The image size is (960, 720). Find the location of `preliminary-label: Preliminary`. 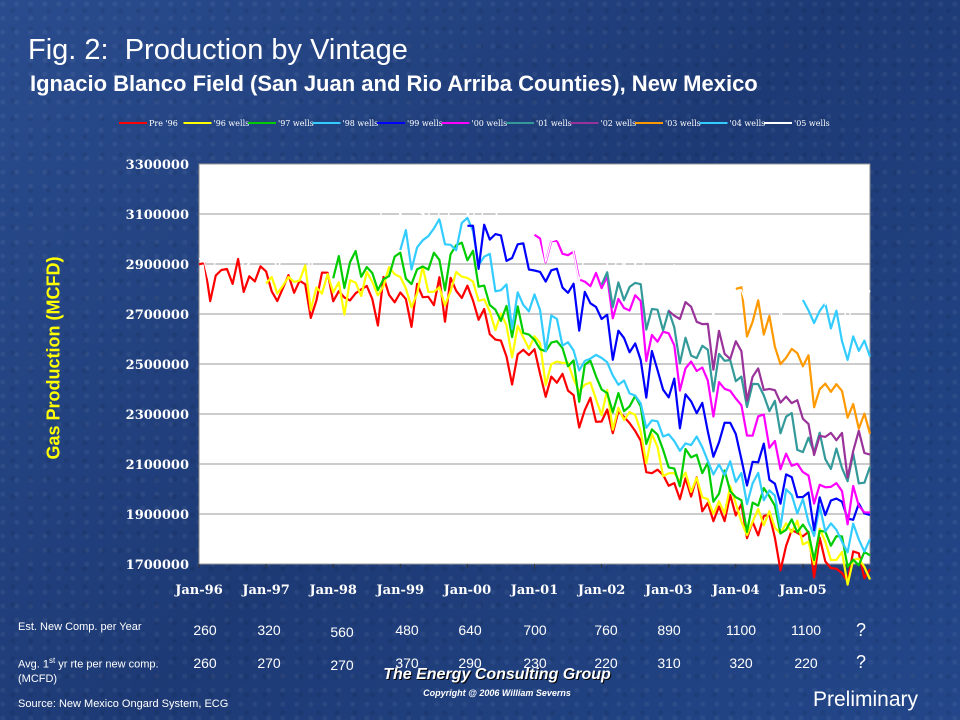

preliminary-label: Preliminary is located at coordinates (865, 699).